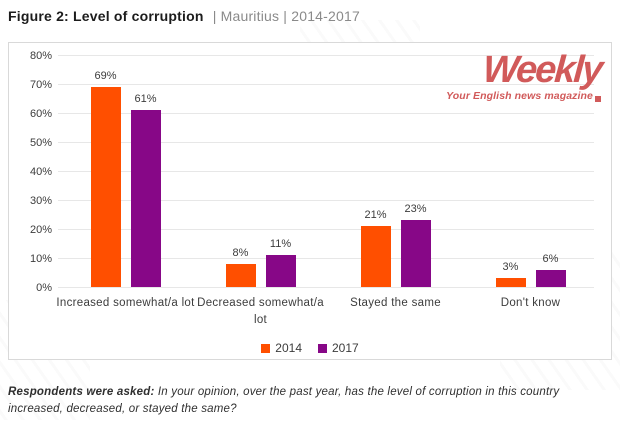  I want to click on legend-item-2014: 2014, so click(281, 348).